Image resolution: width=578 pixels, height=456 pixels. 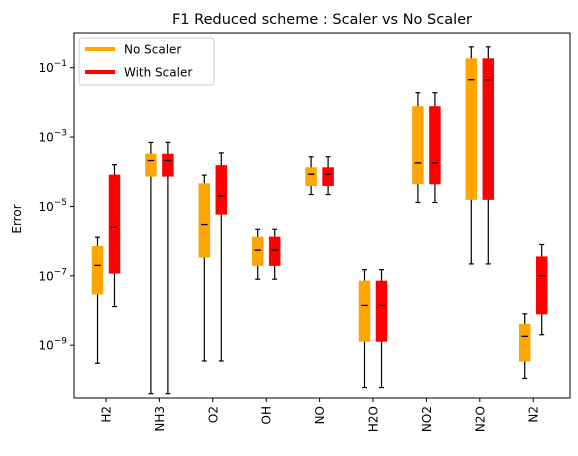 I want to click on x-tick-label: H2O, so click(x=374, y=419).